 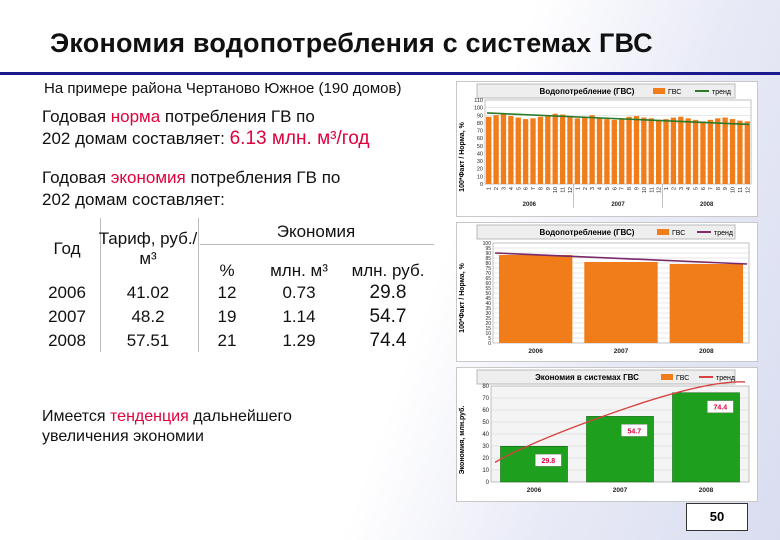 I want to click on y-tick-label: 15, so click(x=488, y=329).